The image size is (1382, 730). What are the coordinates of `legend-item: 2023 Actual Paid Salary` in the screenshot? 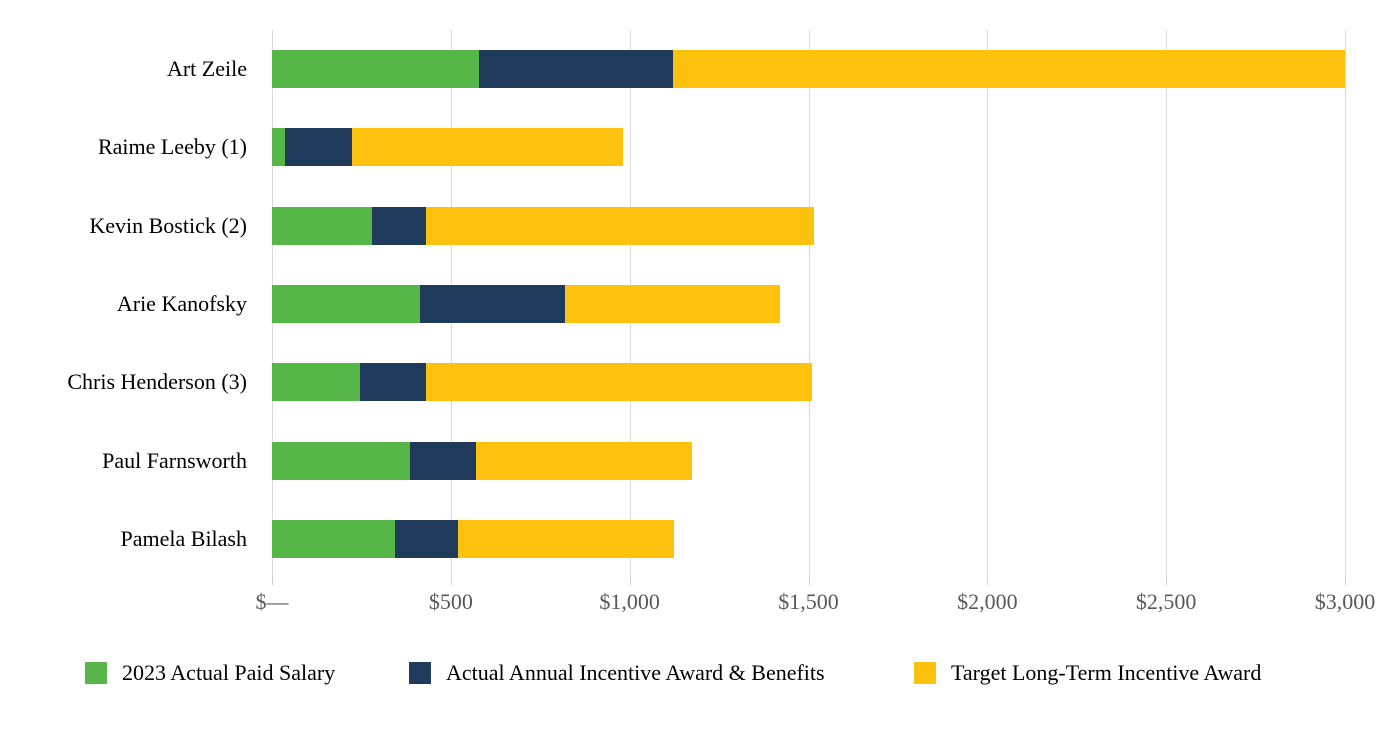 It's located at (210, 673).